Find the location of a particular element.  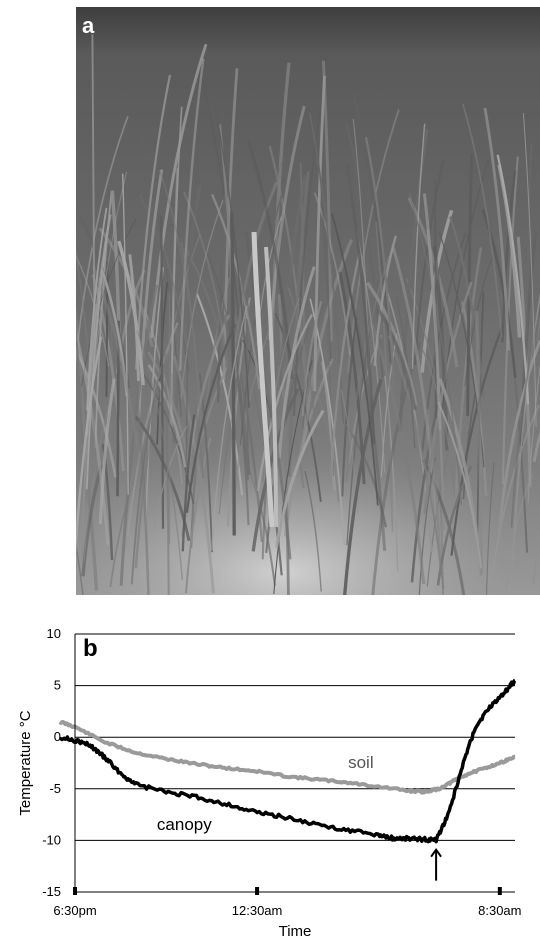

arrow-head is located at coordinates (436, 852).